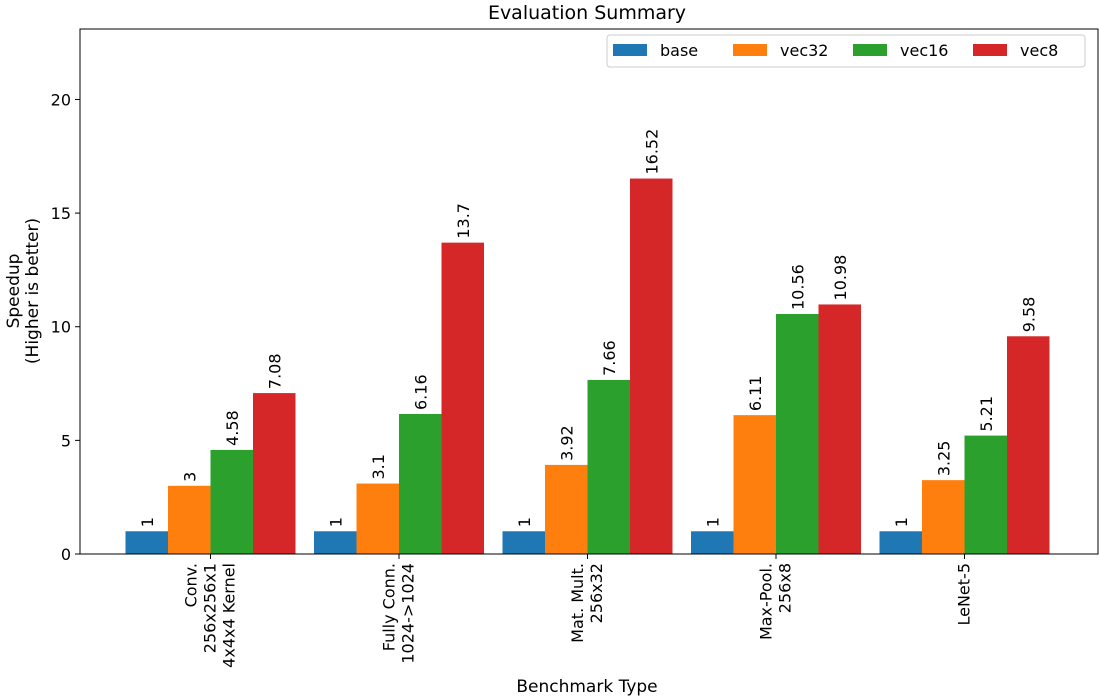  I want to click on legend-swatch-vec16, so click(870, 50).